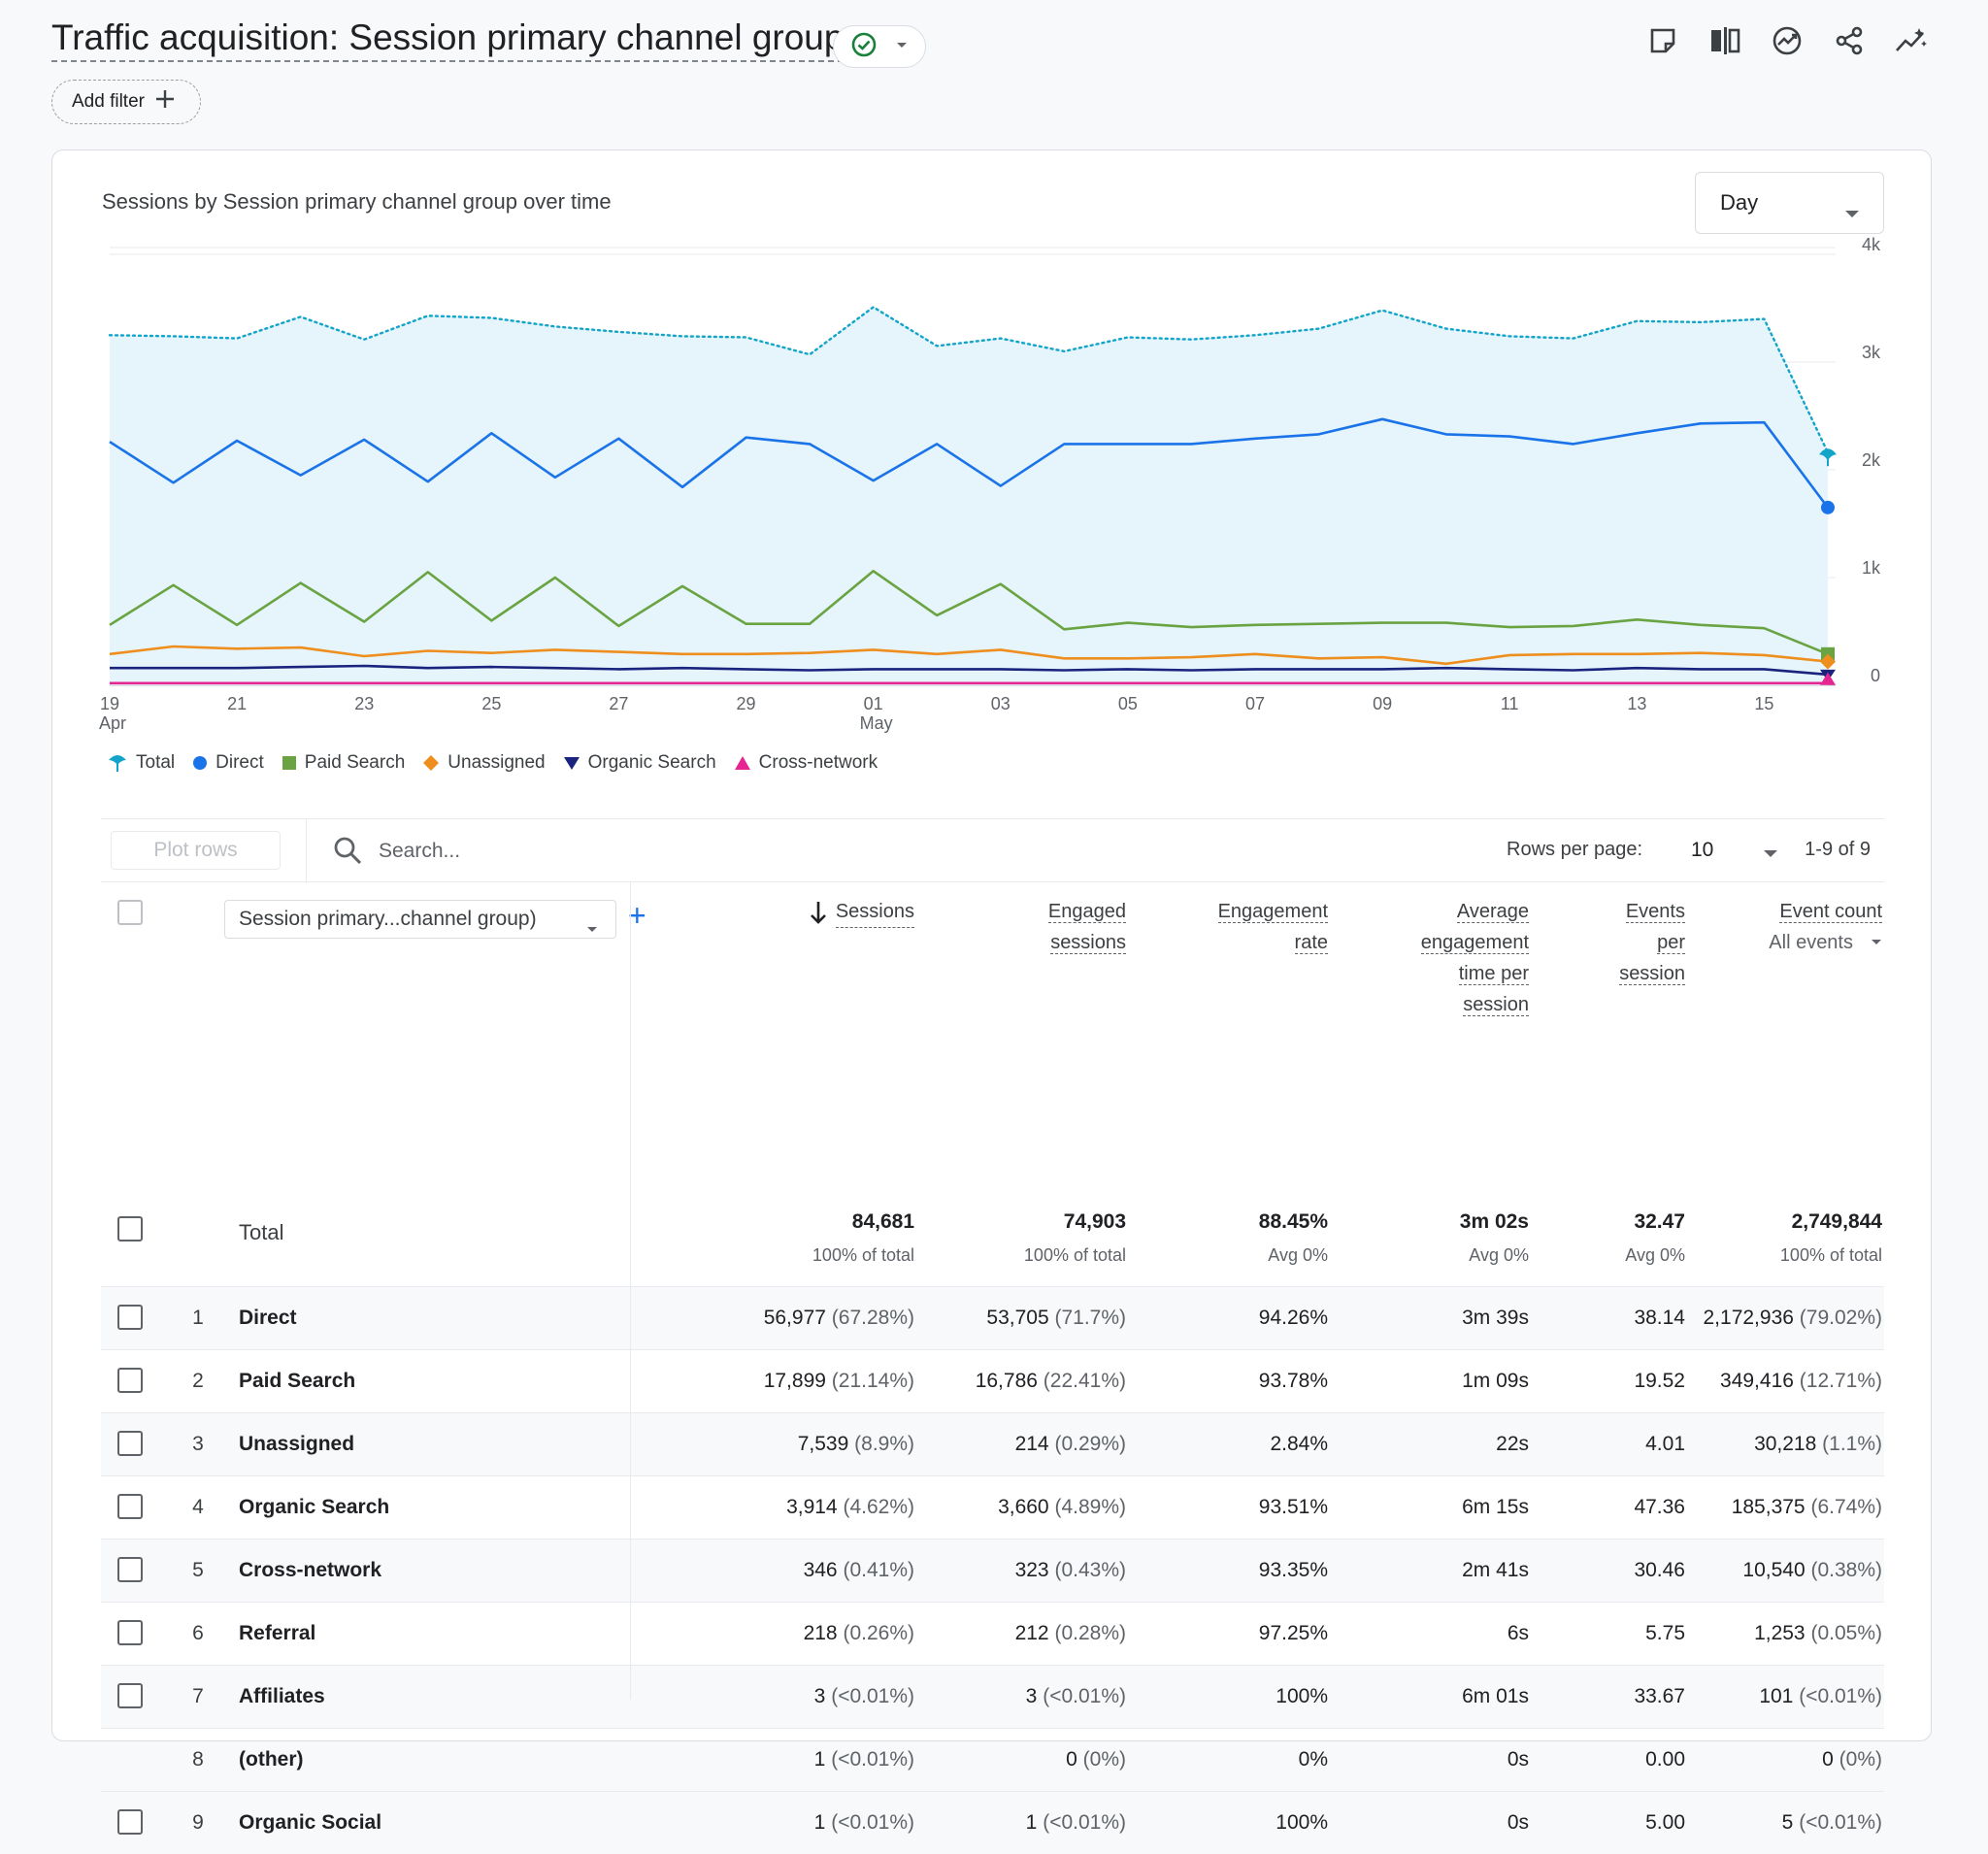 This screenshot has height=1854, width=1988. I want to click on column-header-event-count: Event count All events, so click(1793, 927).